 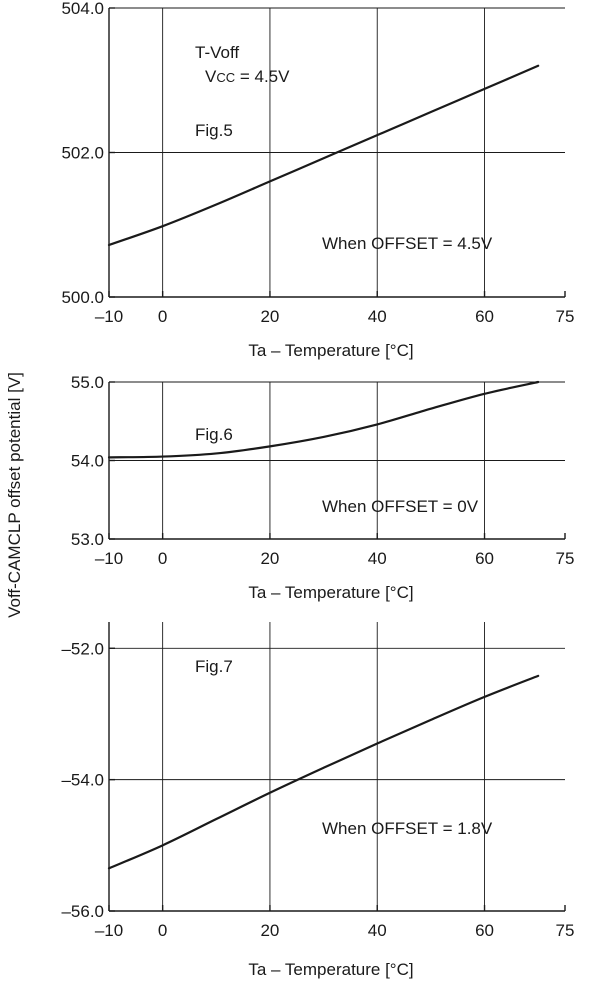 What do you see at coordinates (82, 648) in the screenshot?
I see `y-tick-label: –52.0` at bounding box center [82, 648].